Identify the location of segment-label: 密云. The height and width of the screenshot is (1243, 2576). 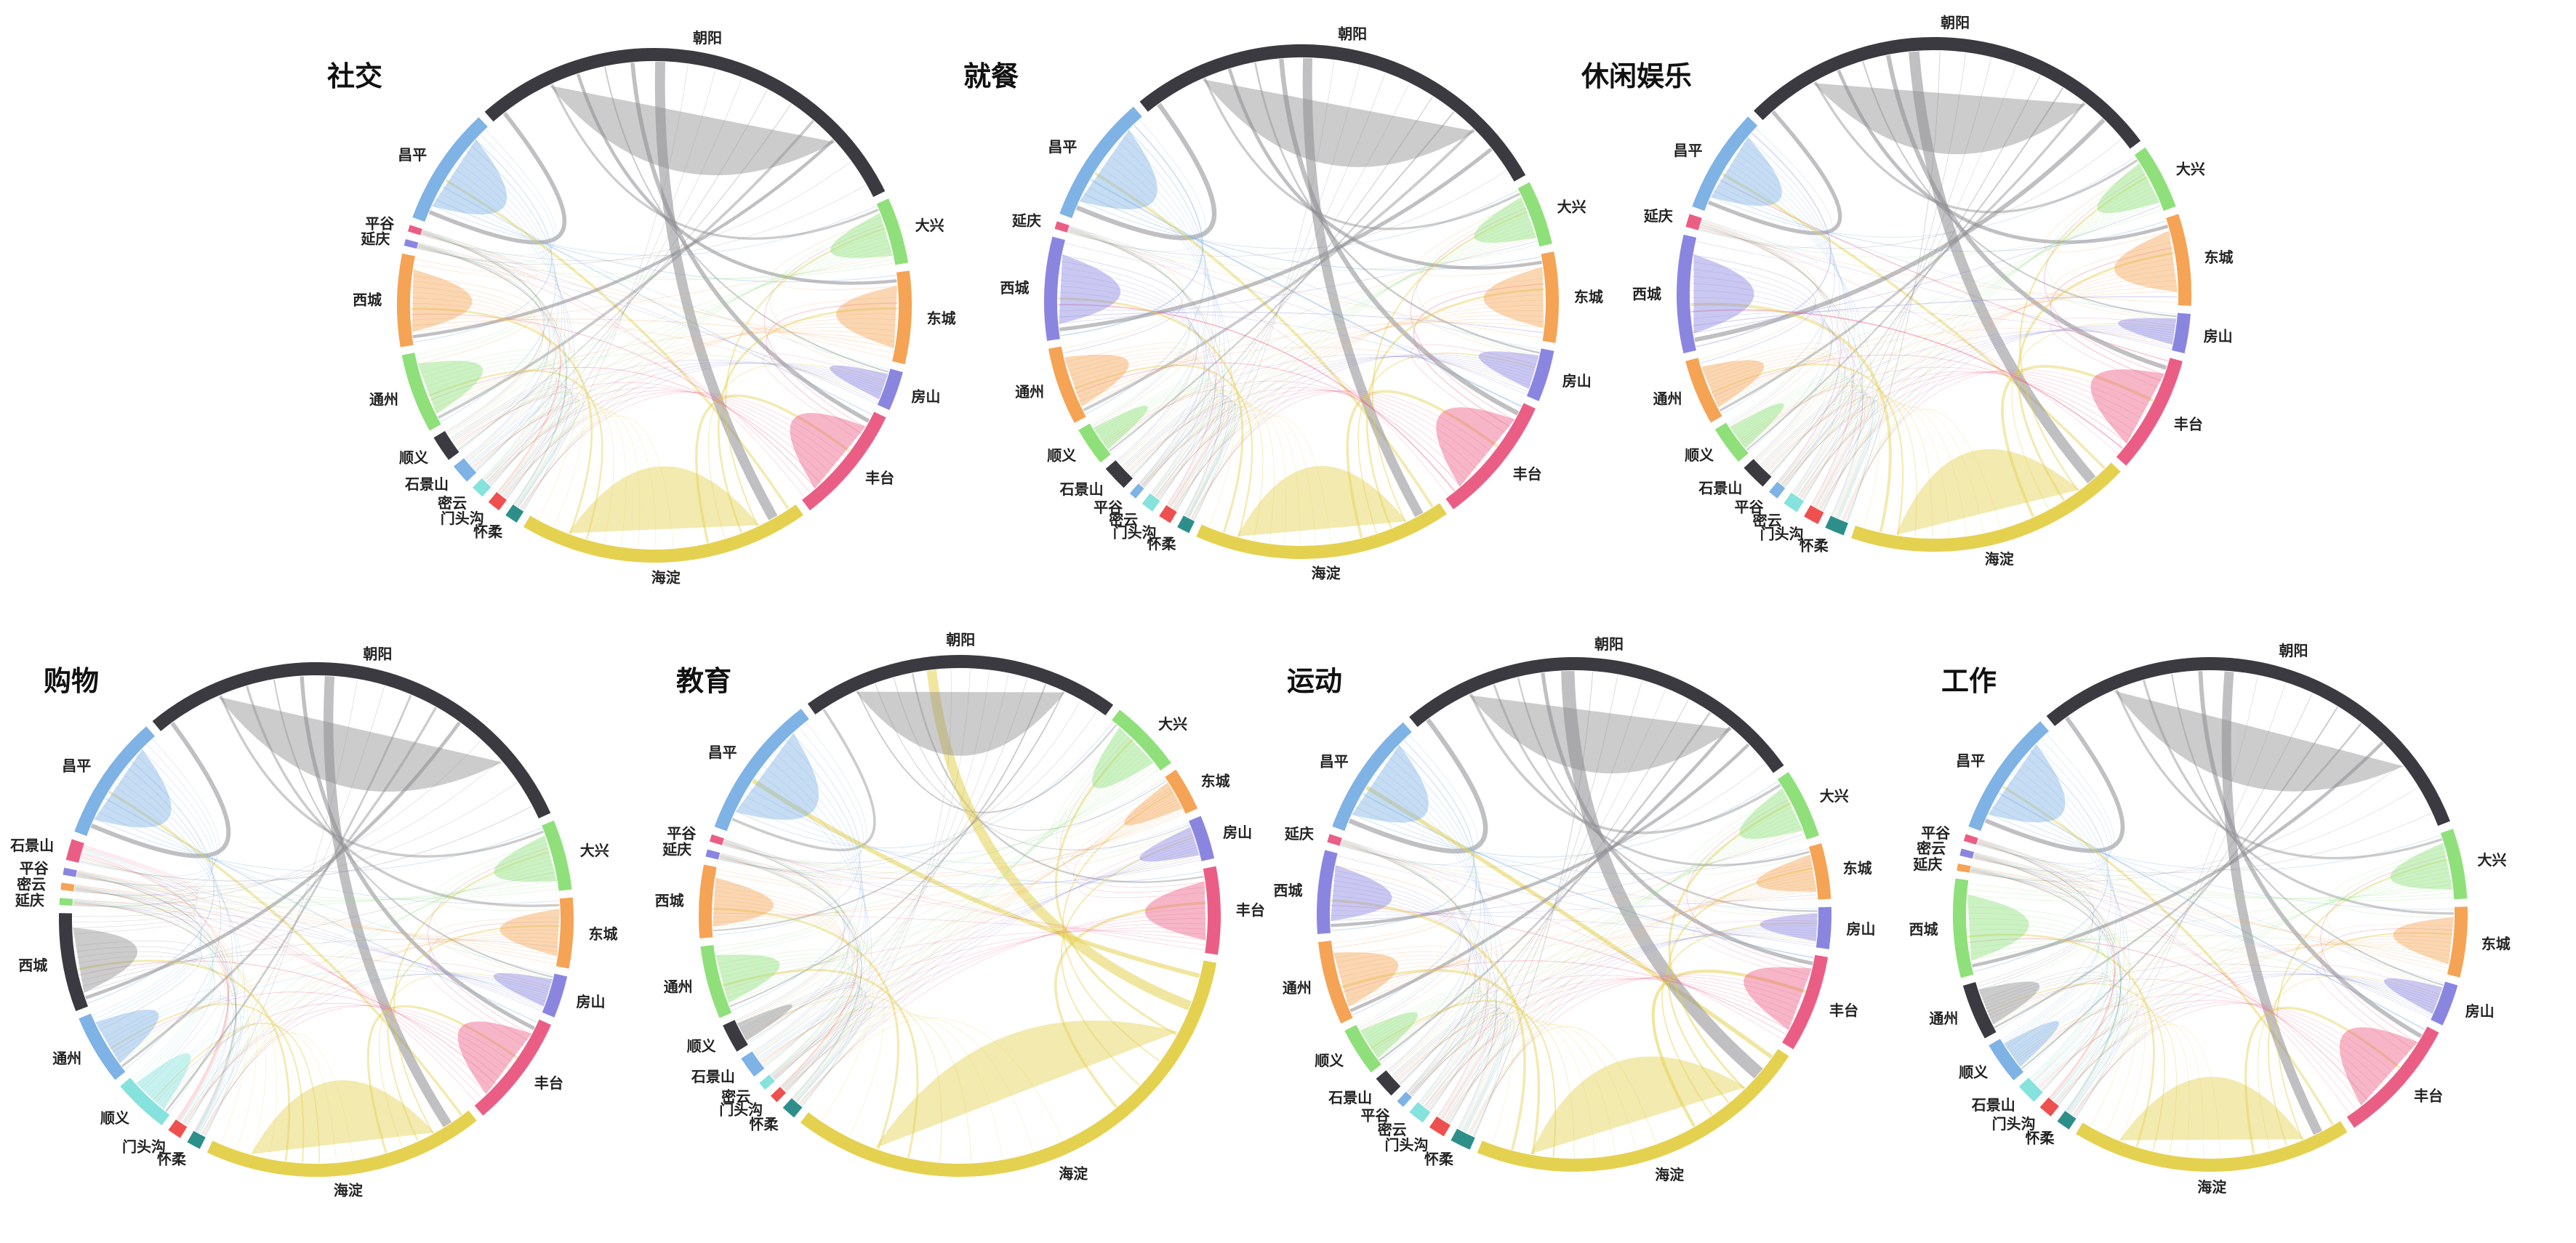
(1767, 520).